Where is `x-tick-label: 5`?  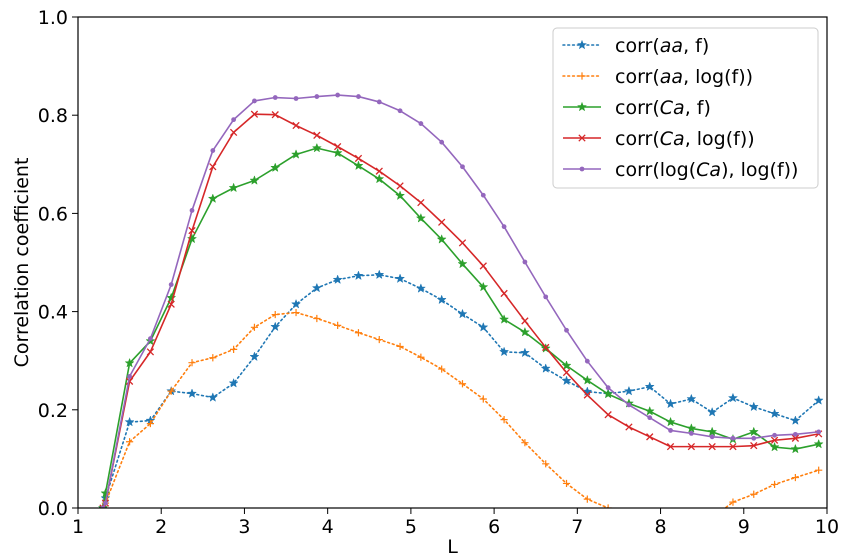 x-tick-label: 5 is located at coordinates (411, 527).